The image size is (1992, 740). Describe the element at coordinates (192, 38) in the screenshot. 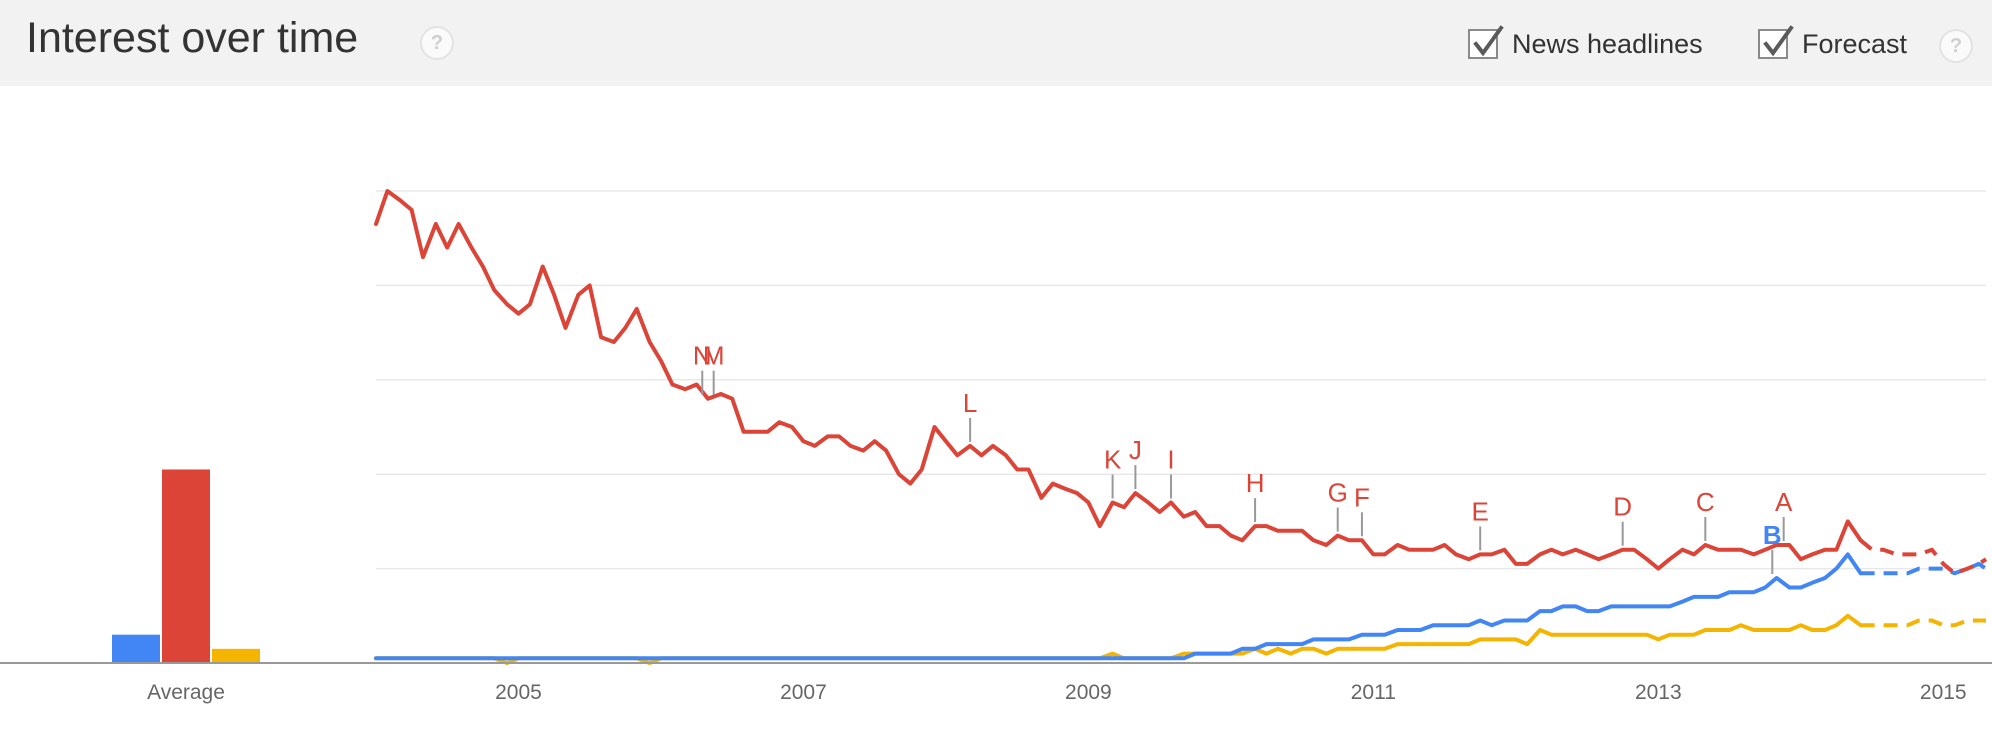

I see `page-title: Interest over time` at that location.